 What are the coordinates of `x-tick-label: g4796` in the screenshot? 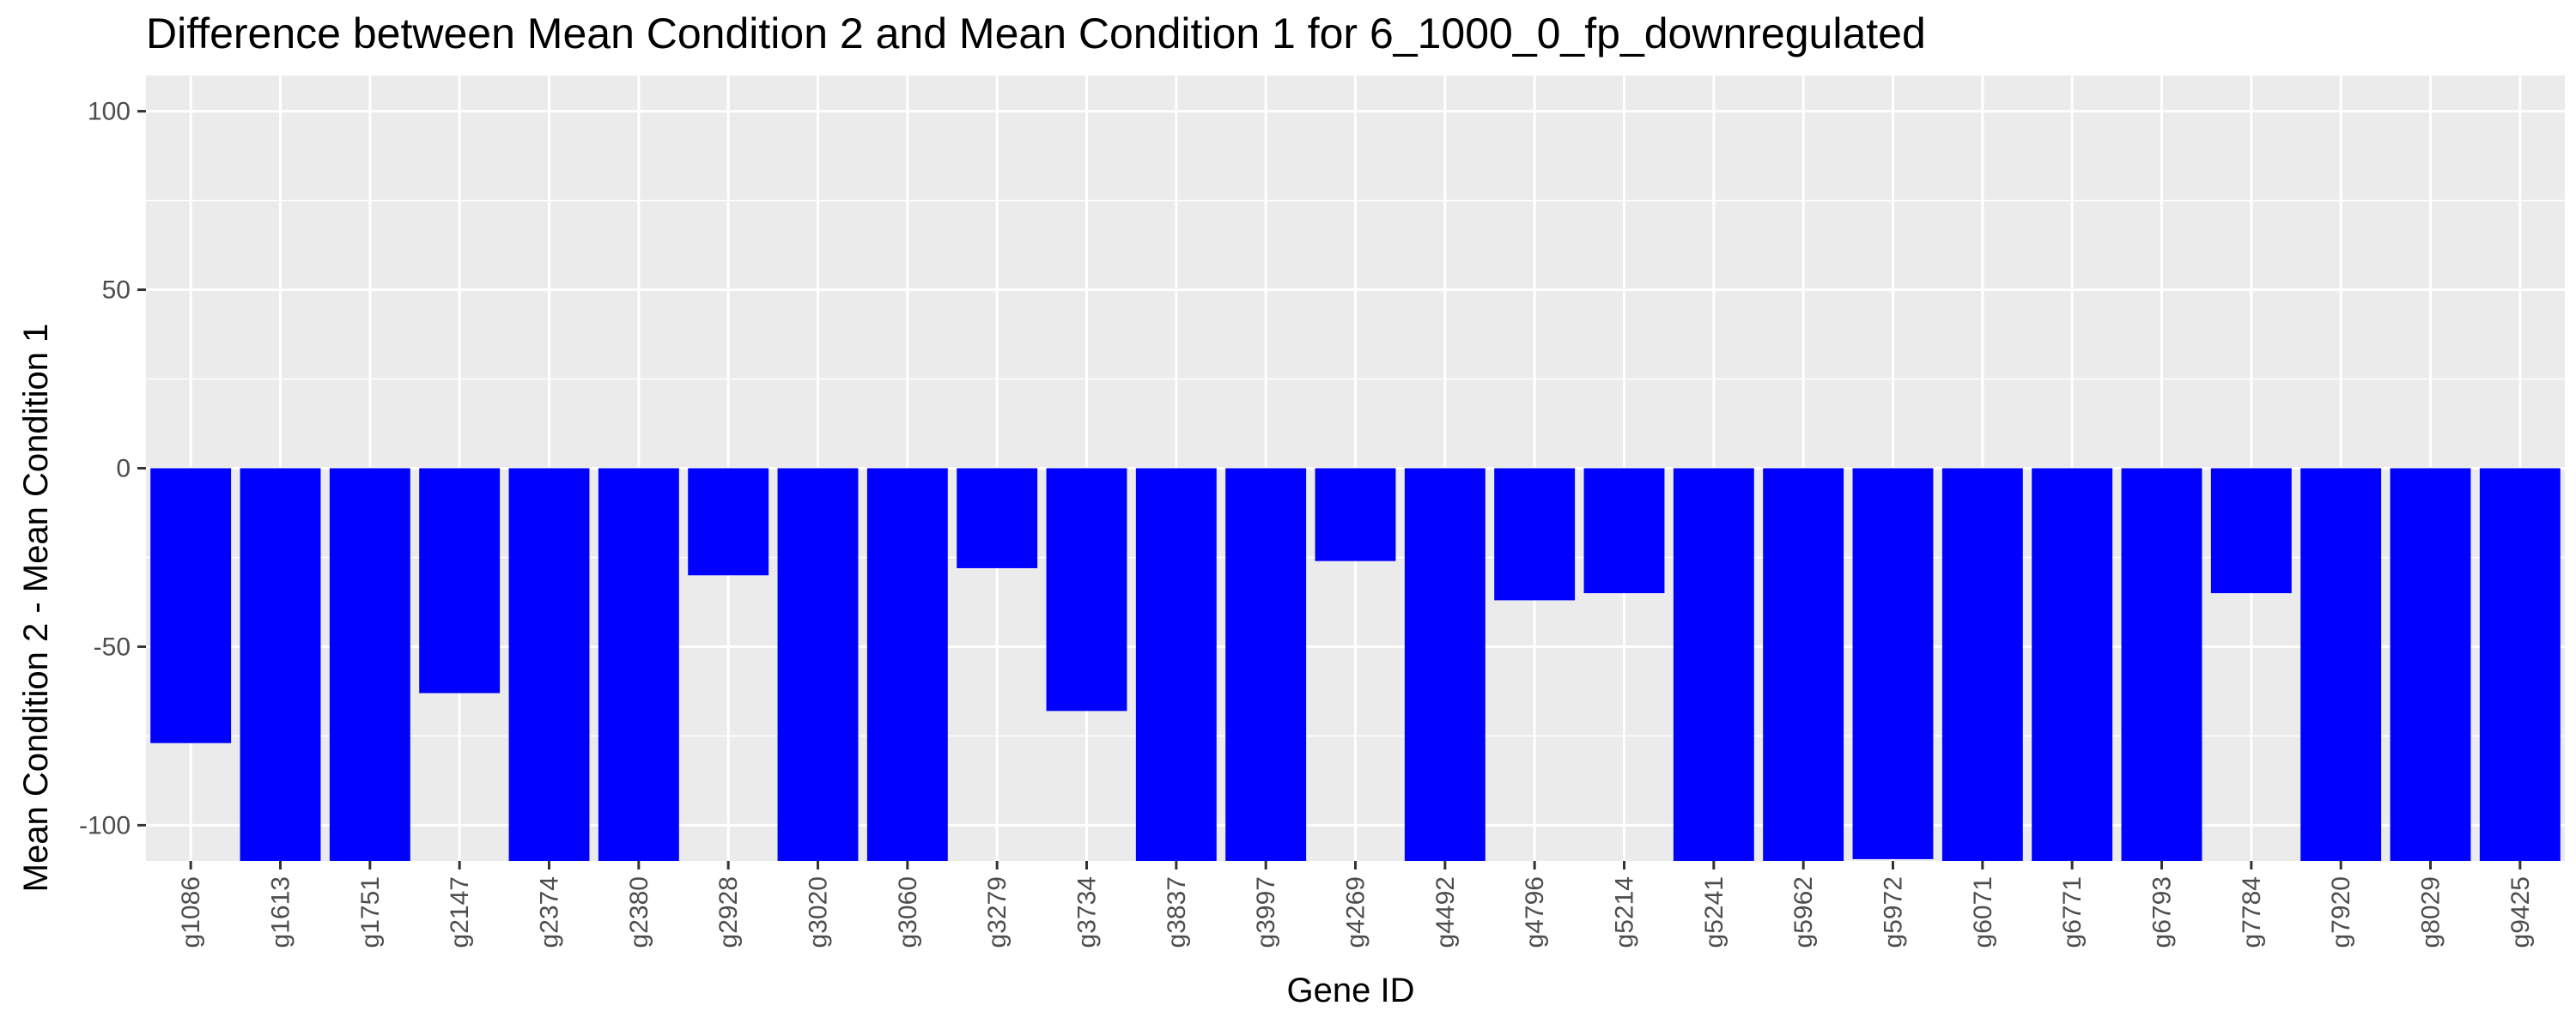 It's located at (1535, 912).